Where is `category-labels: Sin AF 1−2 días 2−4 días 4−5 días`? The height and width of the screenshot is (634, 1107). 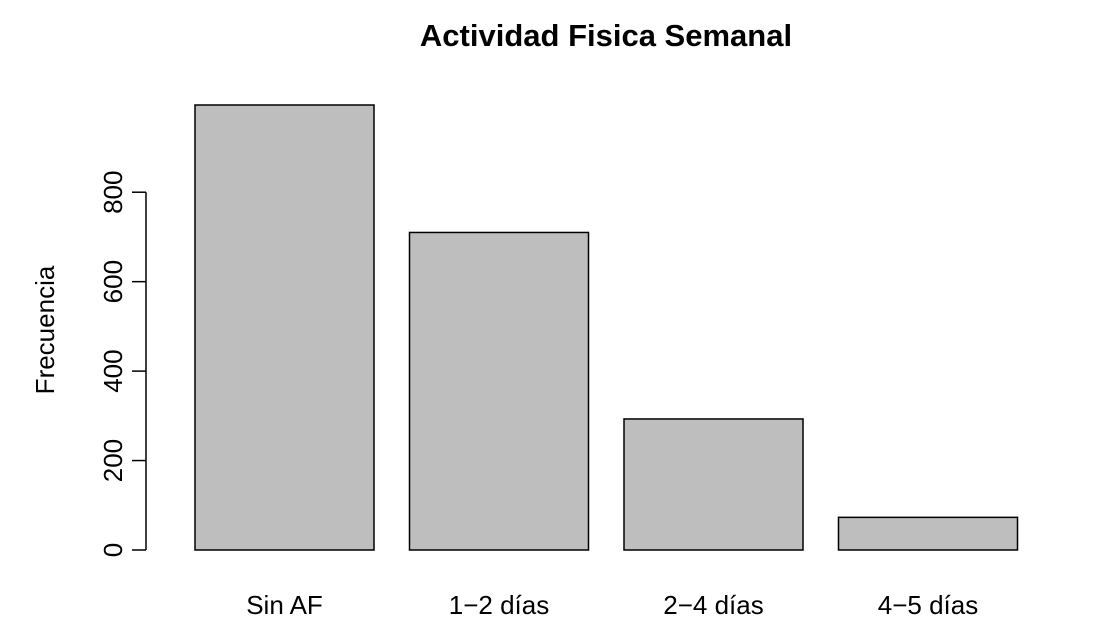 category-labels: Sin AF 1−2 días 2−4 días 4−5 días is located at coordinates (612, 605).